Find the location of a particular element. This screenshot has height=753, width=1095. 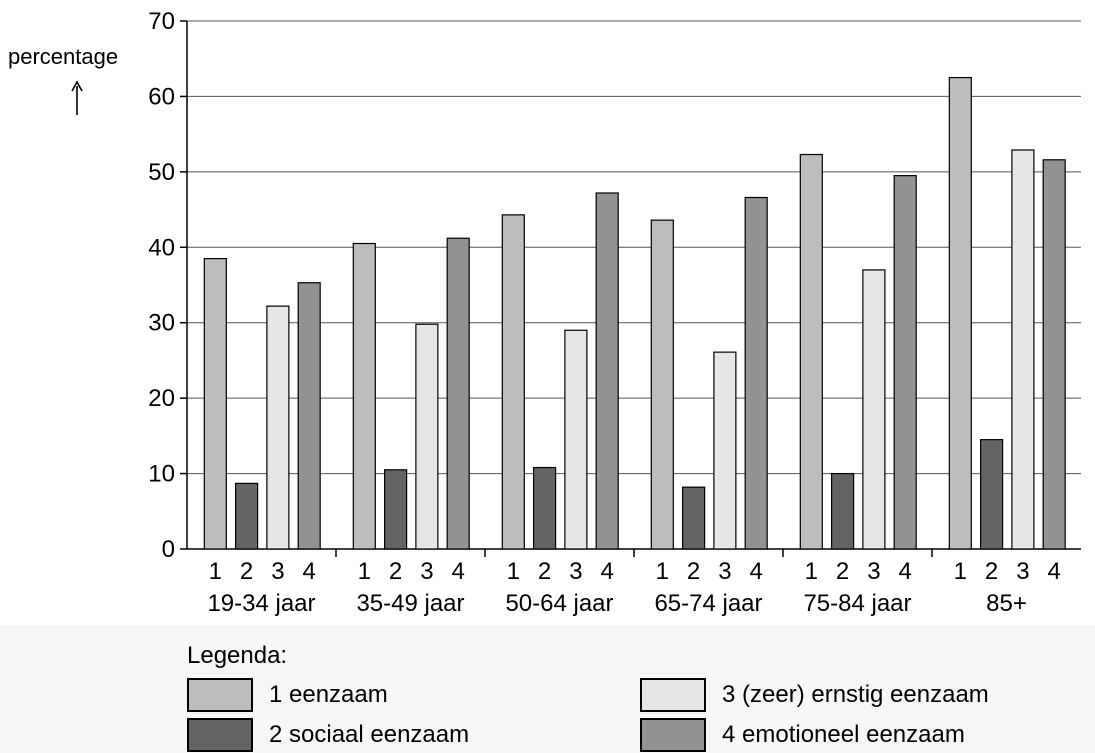

y-axis-title: percentage is located at coordinates (63, 56).